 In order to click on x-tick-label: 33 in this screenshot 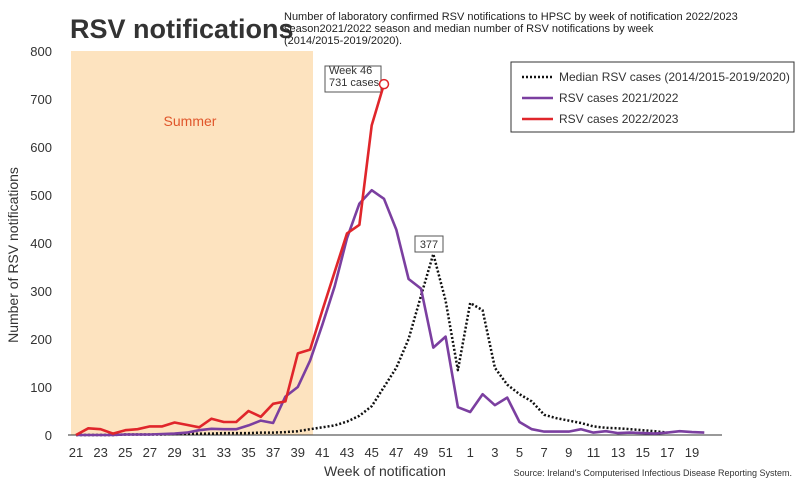, I will do `click(224, 452)`.